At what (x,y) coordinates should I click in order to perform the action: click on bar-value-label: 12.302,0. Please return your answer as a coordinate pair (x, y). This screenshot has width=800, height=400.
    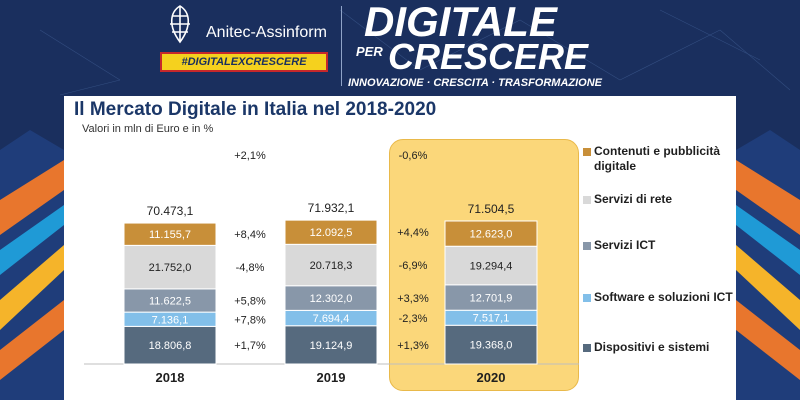
    Looking at the image, I should click on (331, 299).